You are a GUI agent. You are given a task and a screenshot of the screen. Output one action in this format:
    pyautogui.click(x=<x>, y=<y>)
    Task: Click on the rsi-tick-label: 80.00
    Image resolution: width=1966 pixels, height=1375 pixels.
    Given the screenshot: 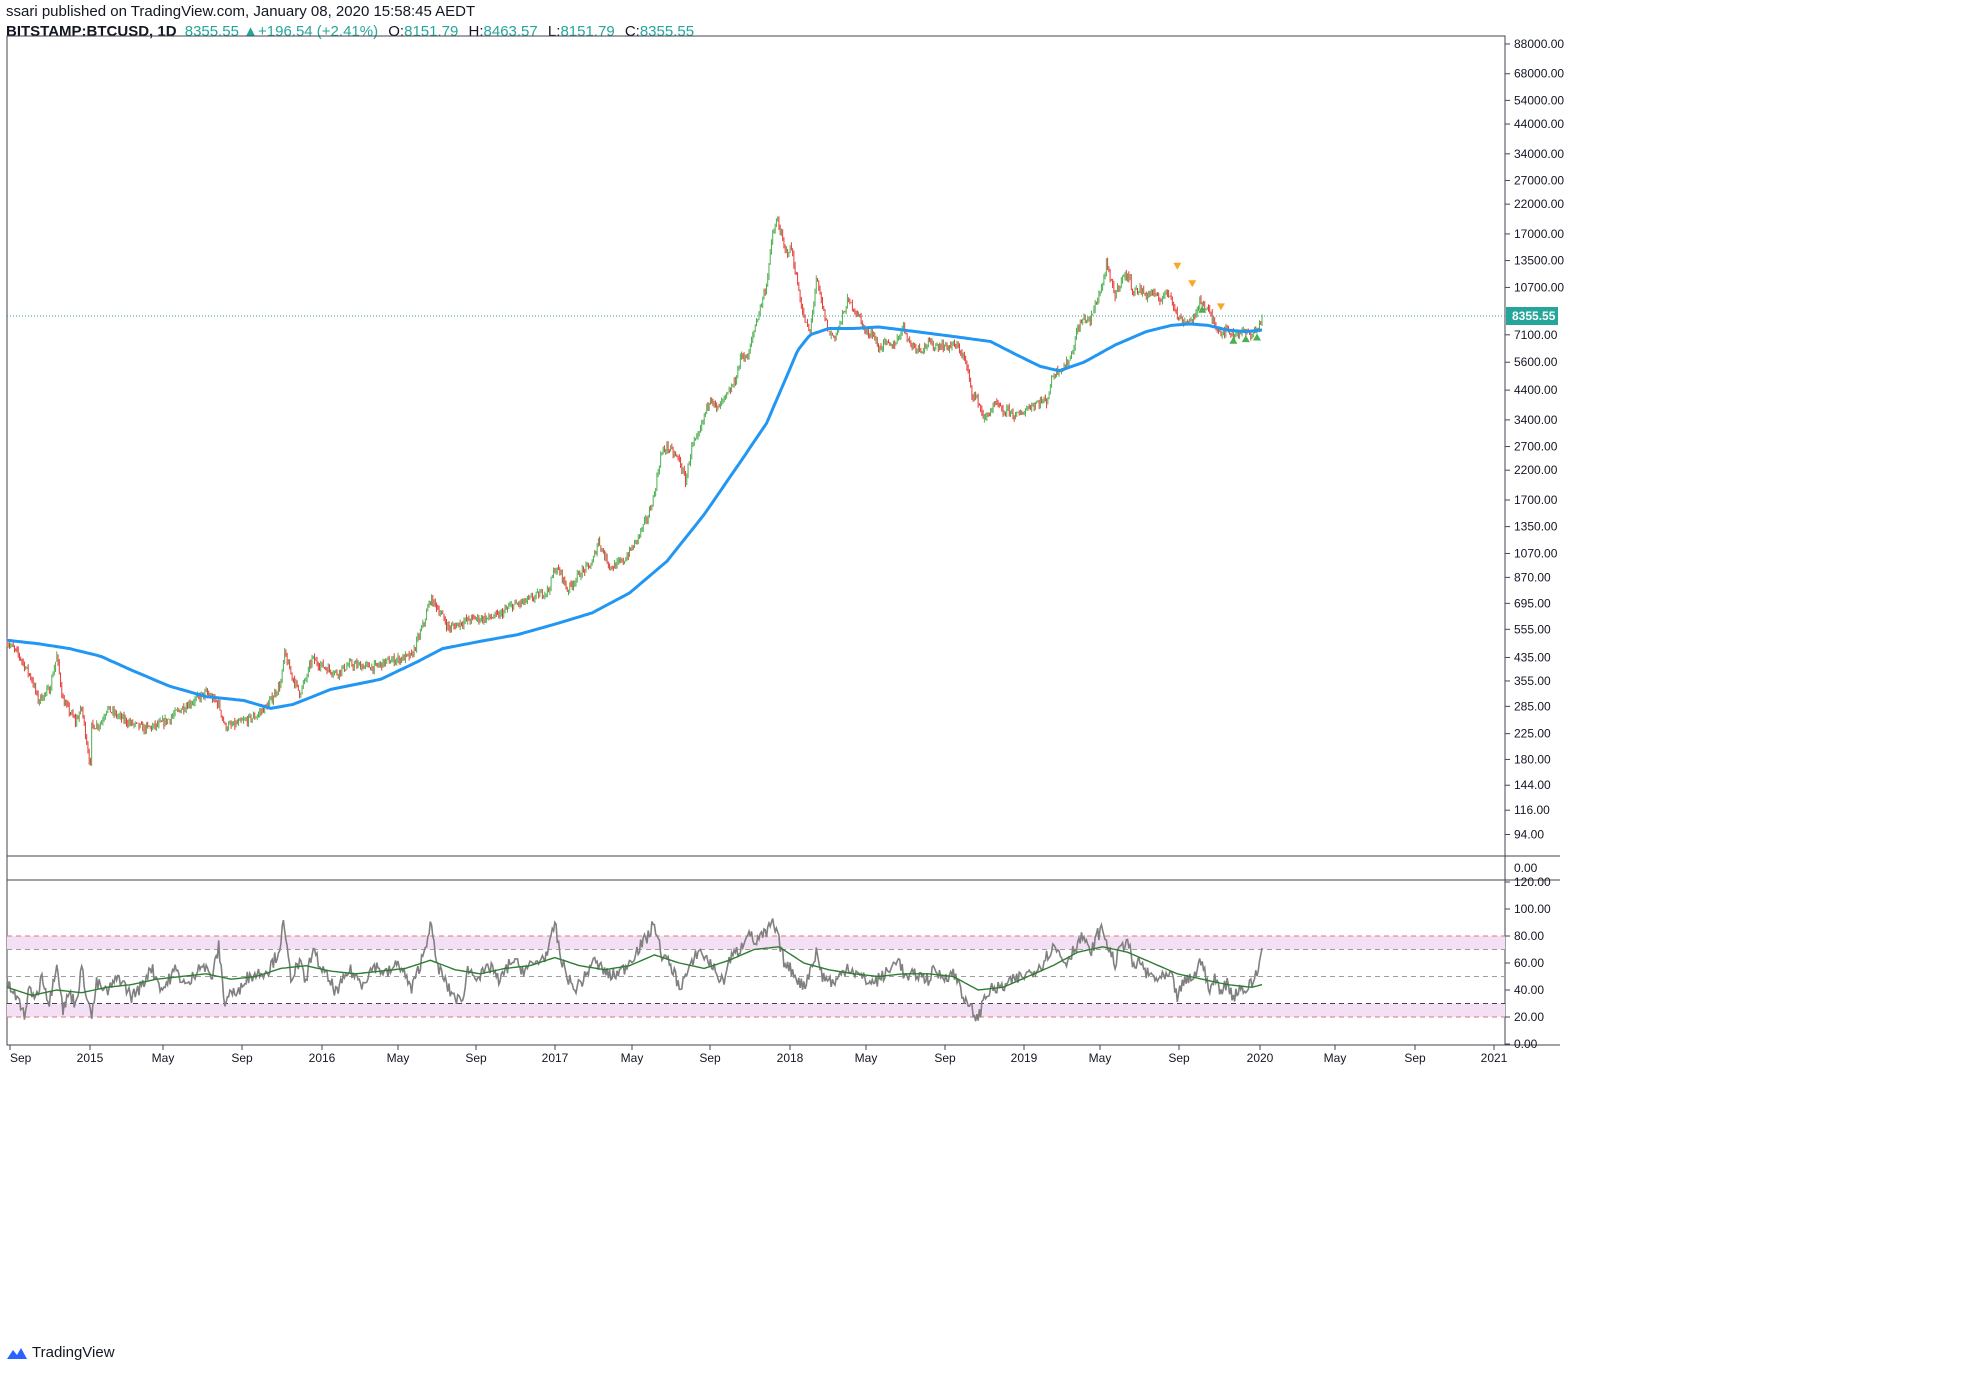 What is the action you would take?
    pyautogui.click(x=1529, y=936)
    